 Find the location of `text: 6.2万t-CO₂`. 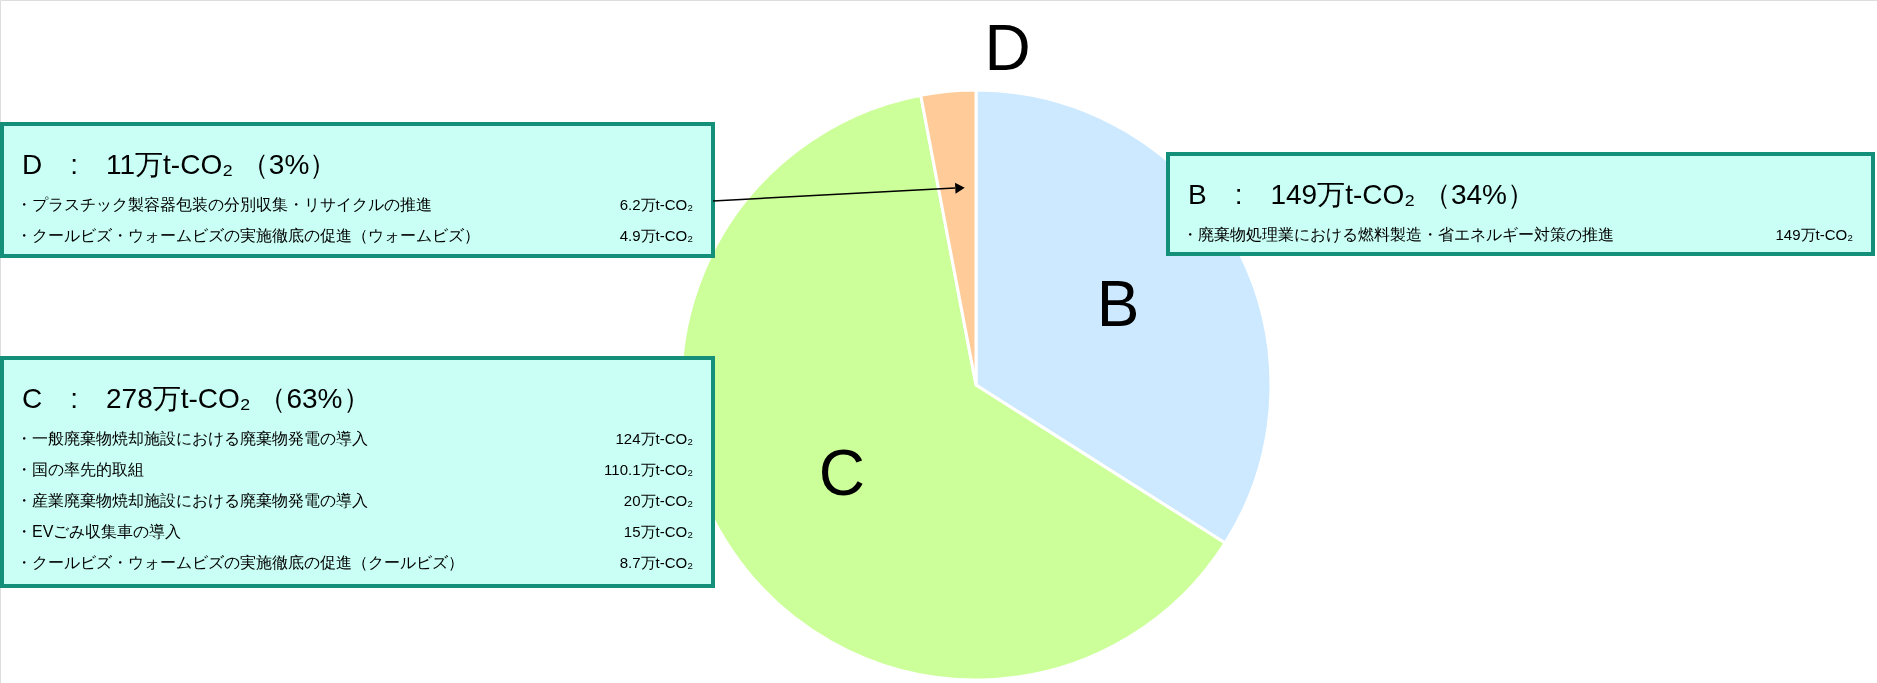

text: 6.2万t-CO₂ is located at coordinates (656, 204).